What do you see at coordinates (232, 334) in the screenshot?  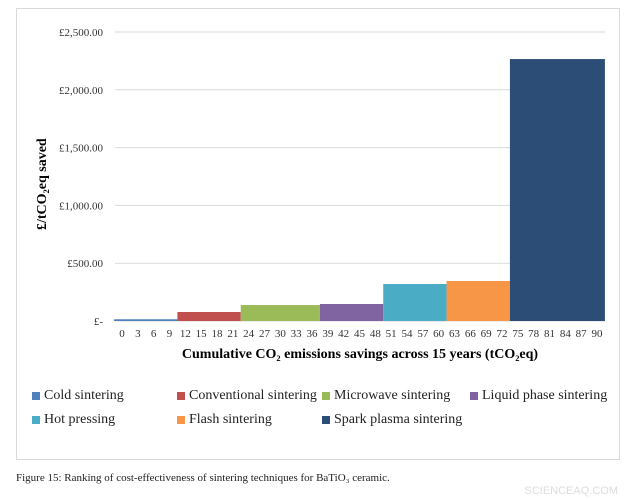 I see `x-tick-label: 21` at bounding box center [232, 334].